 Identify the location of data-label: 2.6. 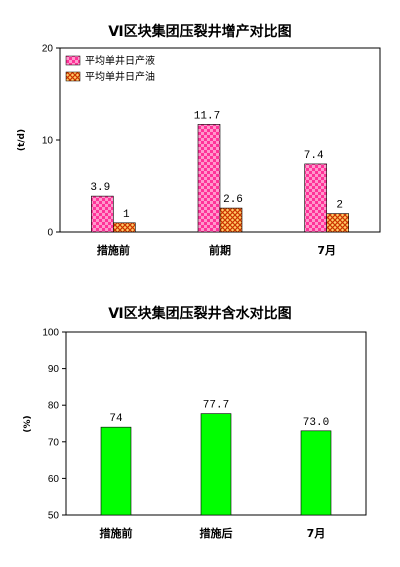
(233, 200).